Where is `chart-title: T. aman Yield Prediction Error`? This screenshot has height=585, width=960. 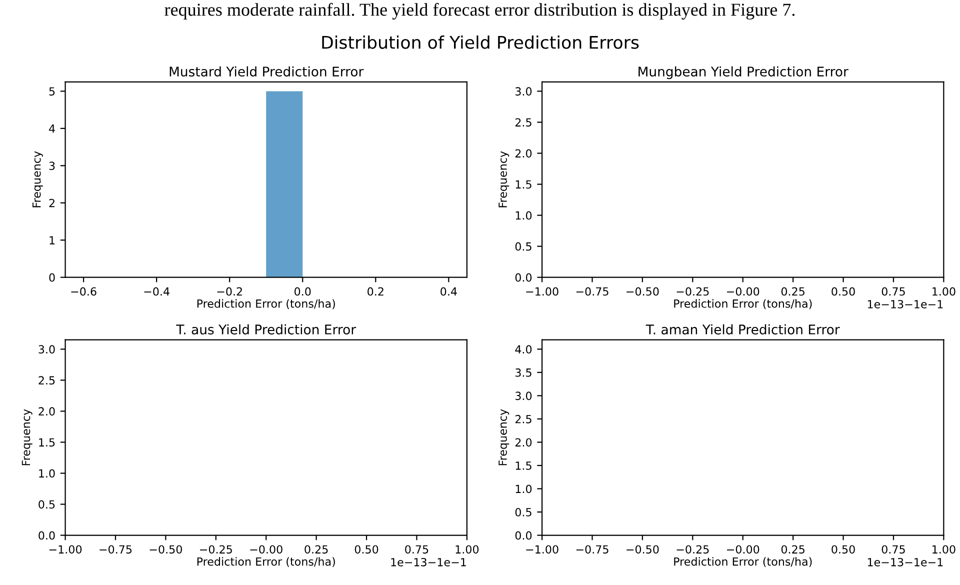 chart-title: T. aman Yield Prediction Error is located at coordinates (743, 329).